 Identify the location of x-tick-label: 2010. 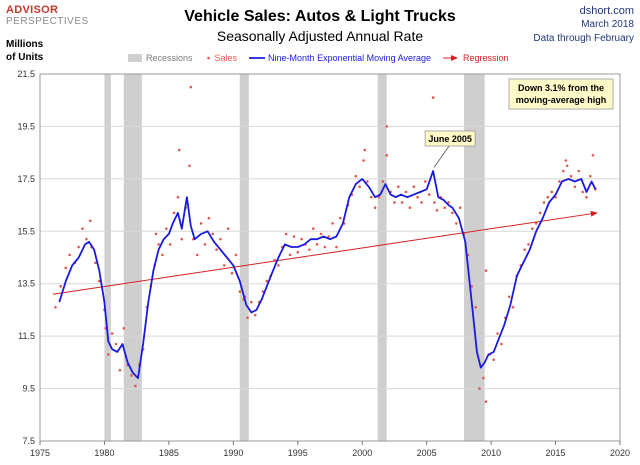
(491, 453).